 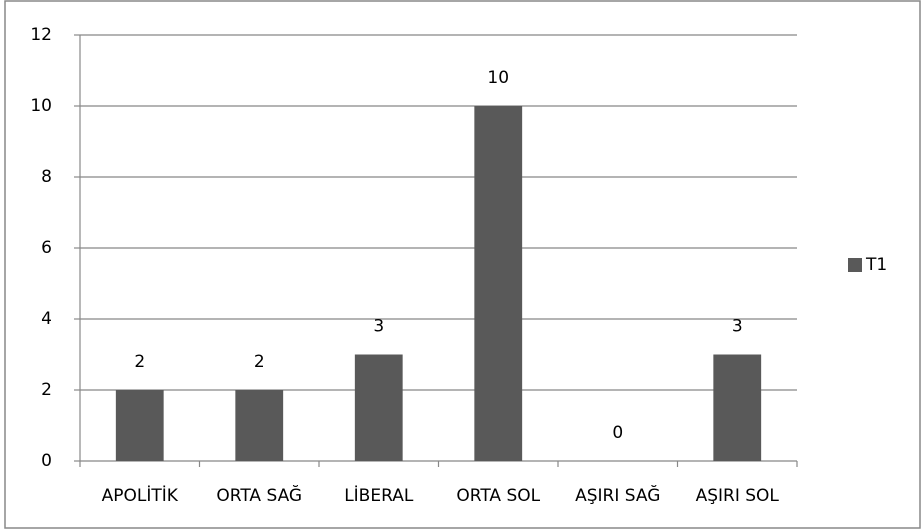 I want to click on y-tick-label: 6, so click(x=46, y=248).